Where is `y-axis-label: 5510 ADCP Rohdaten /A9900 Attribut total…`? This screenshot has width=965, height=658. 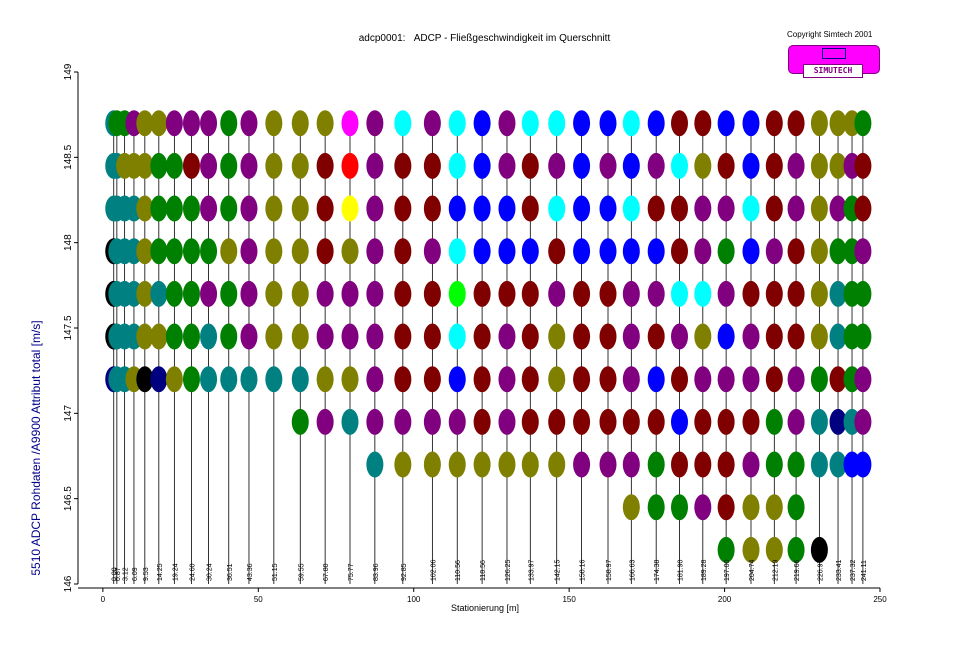
y-axis-label: 5510 ADCP Rohdaten /A9900 Attribut total… is located at coordinates (36, 447).